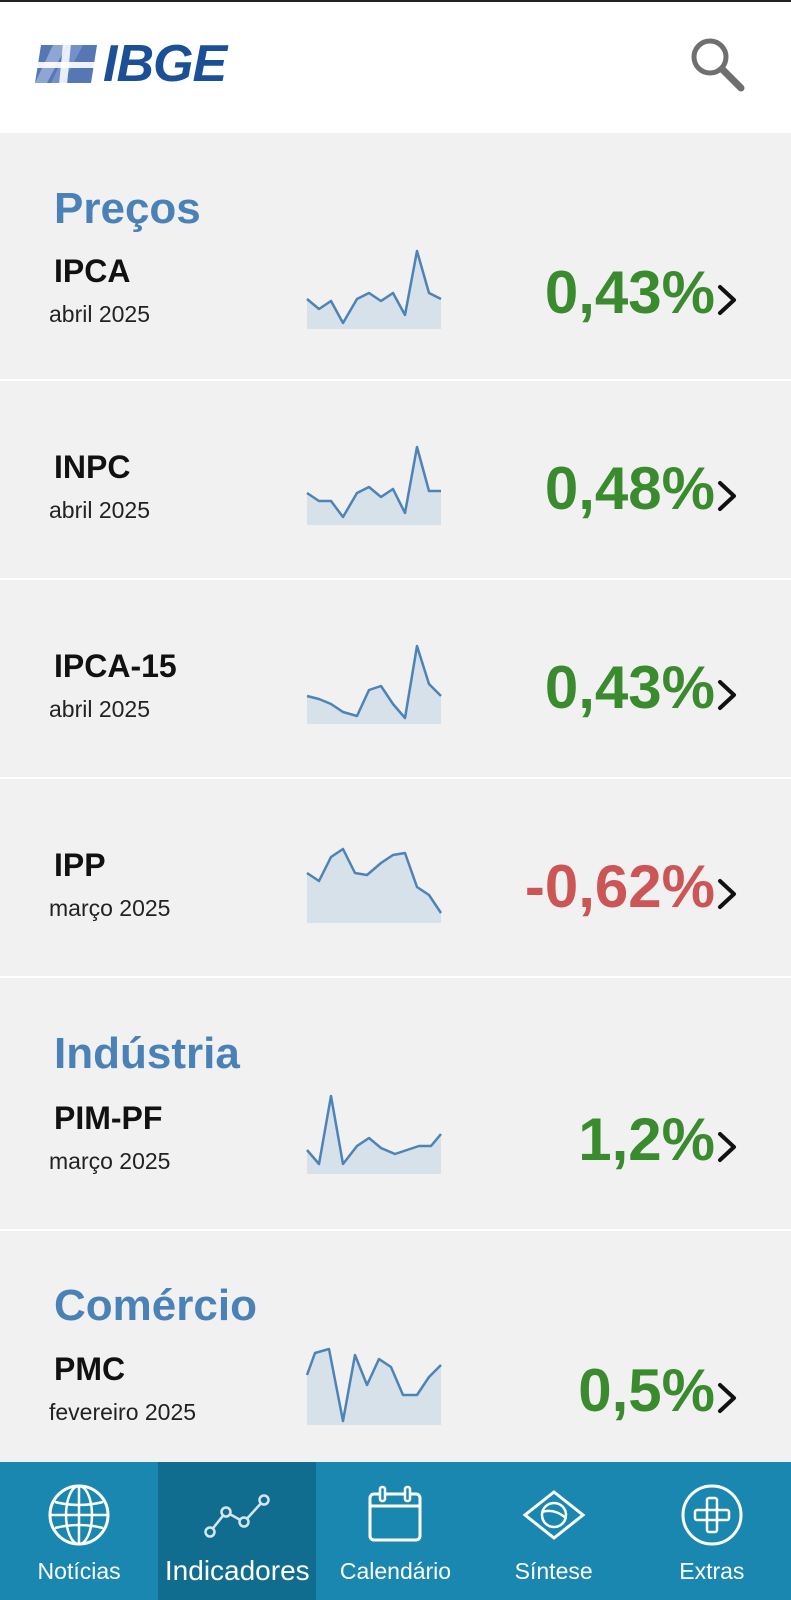 The width and height of the screenshot is (791, 1600). Describe the element at coordinates (79, 1571) in the screenshot. I see `nav-label: Notícias` at that location.